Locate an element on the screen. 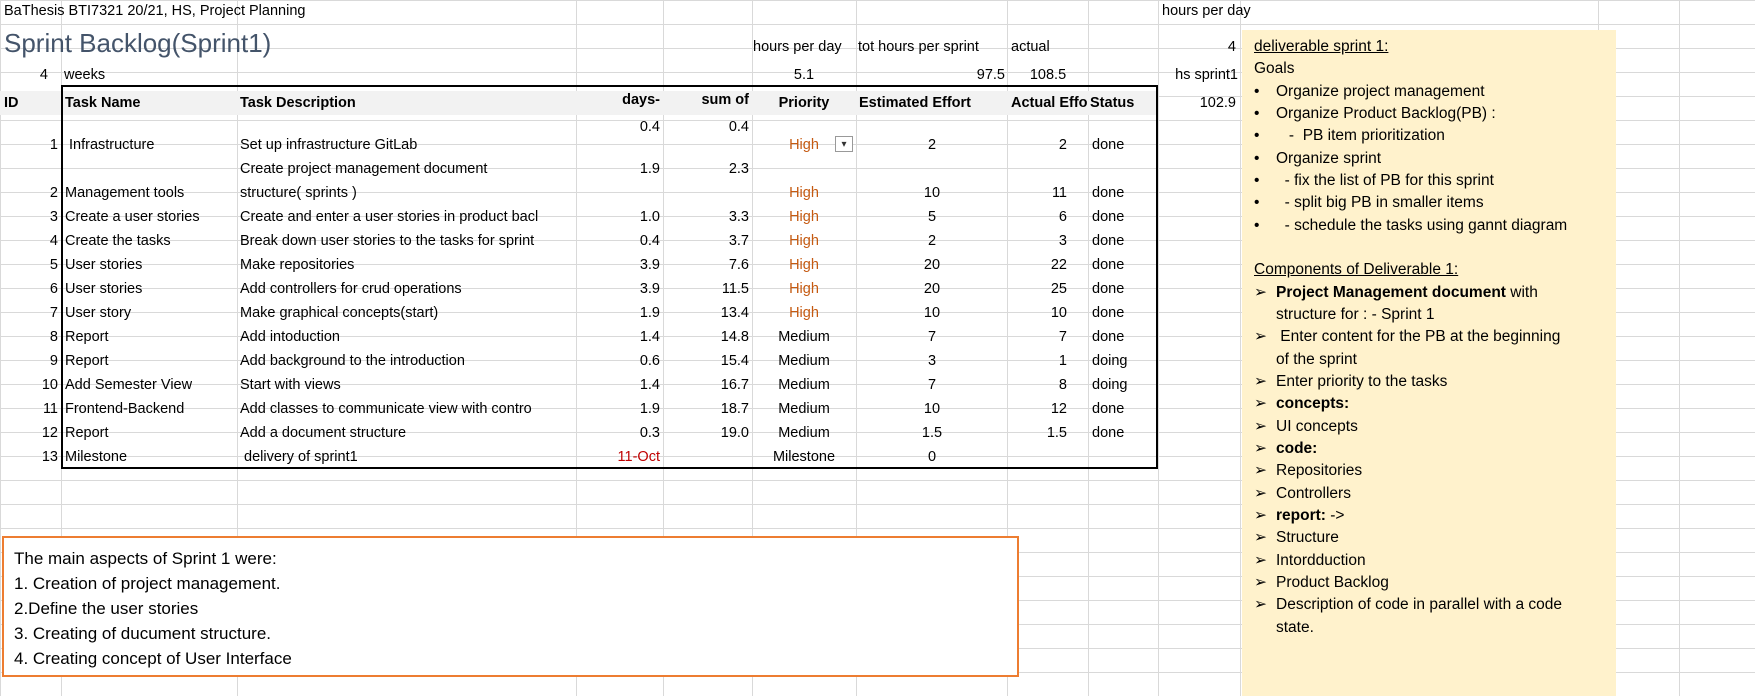 The width and height of the screenshot is (1755, 696). hpd-value: 5.1 is located at coordinates (804, 75).